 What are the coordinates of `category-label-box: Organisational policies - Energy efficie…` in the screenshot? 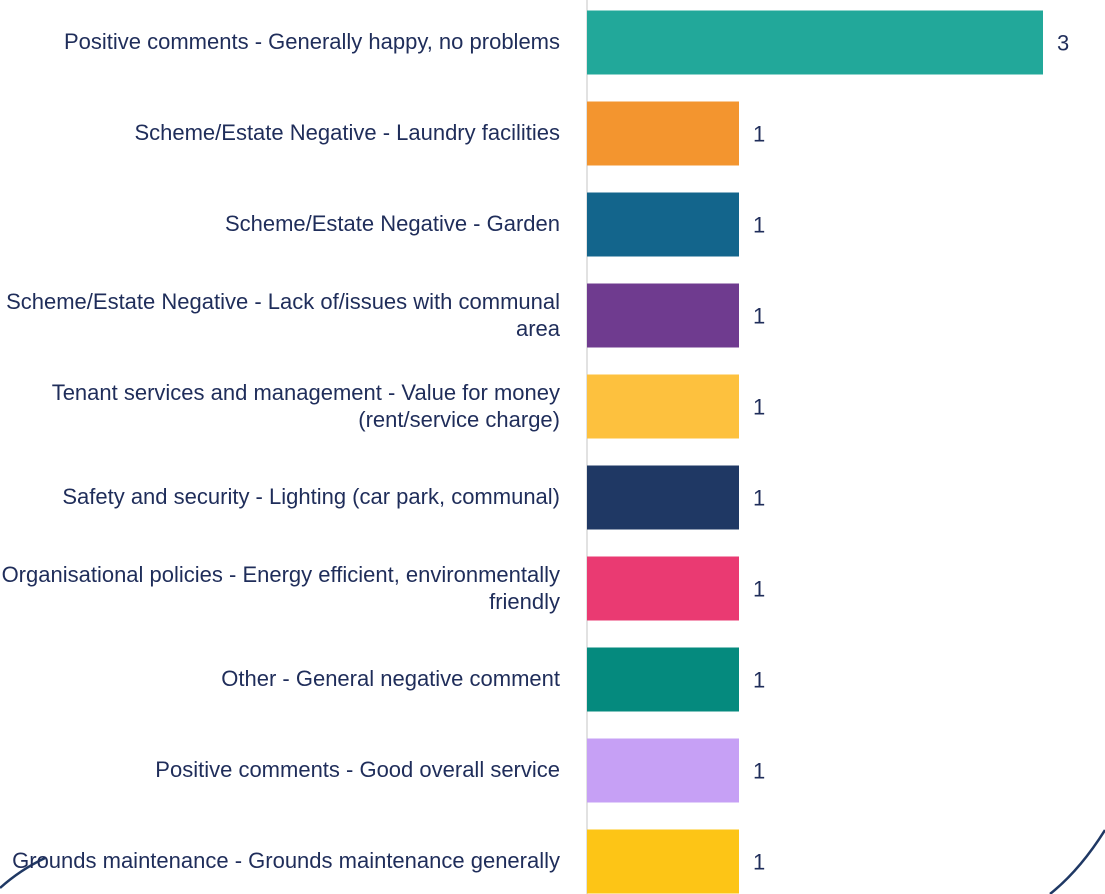 It's located at (280, 588).